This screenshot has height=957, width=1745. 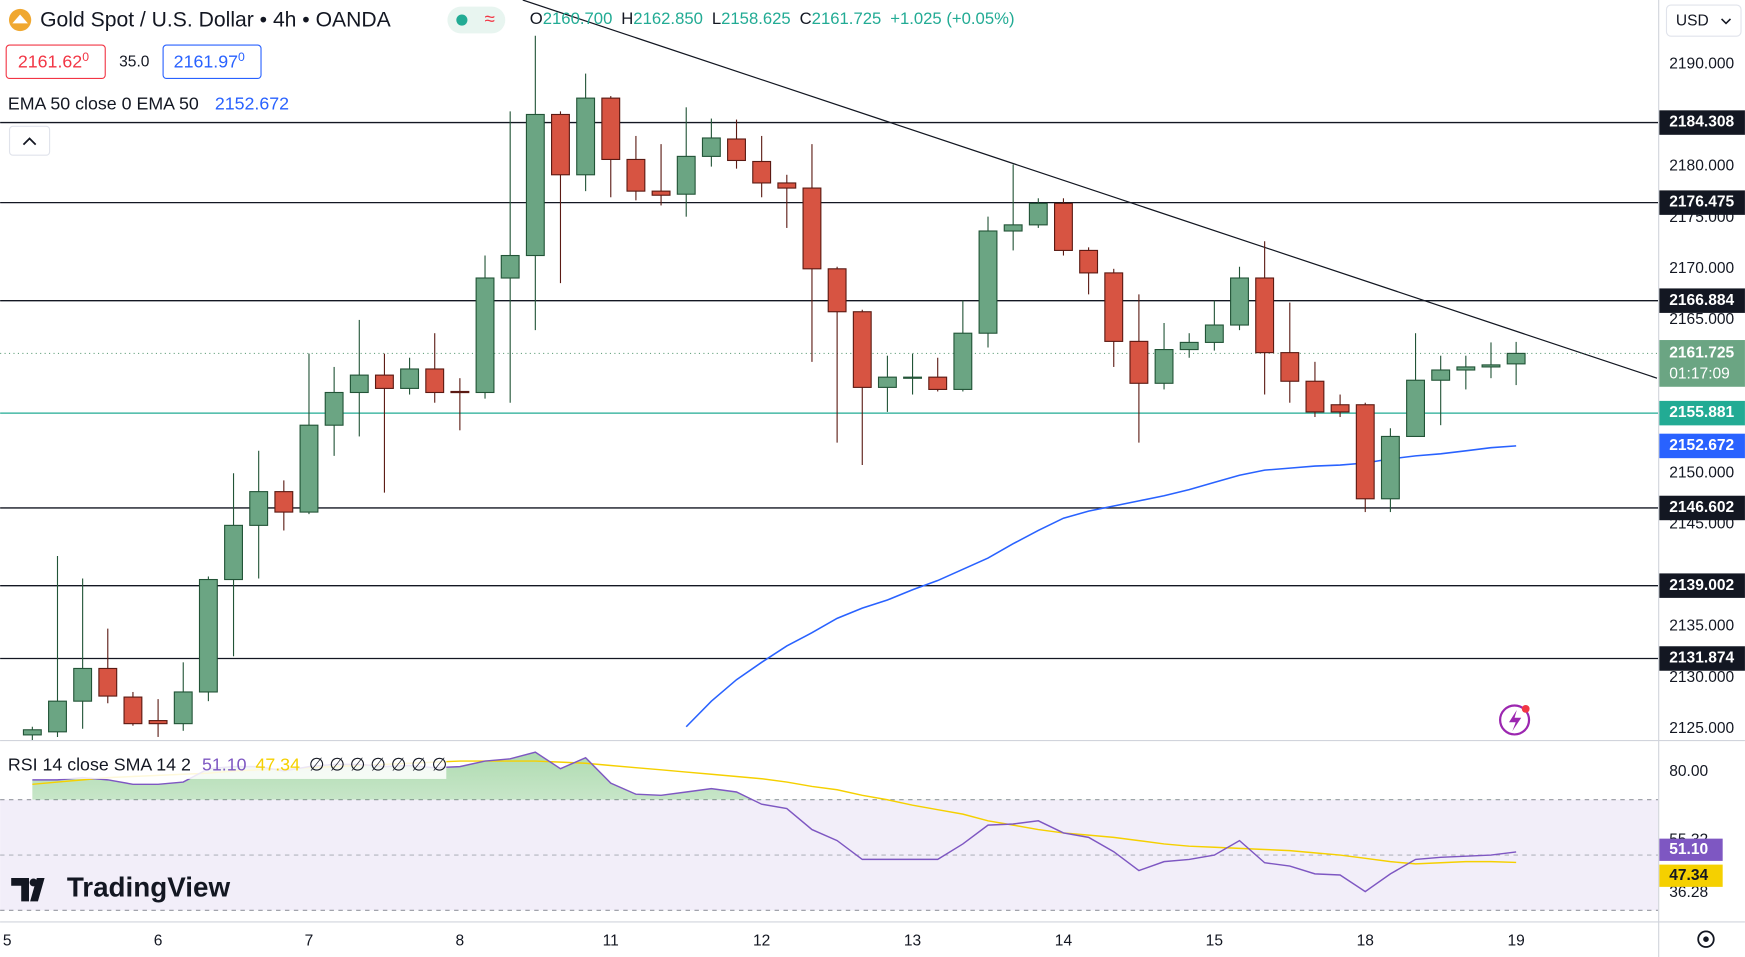 I want to click on ema-label-box, so click(x=1702, y=446).